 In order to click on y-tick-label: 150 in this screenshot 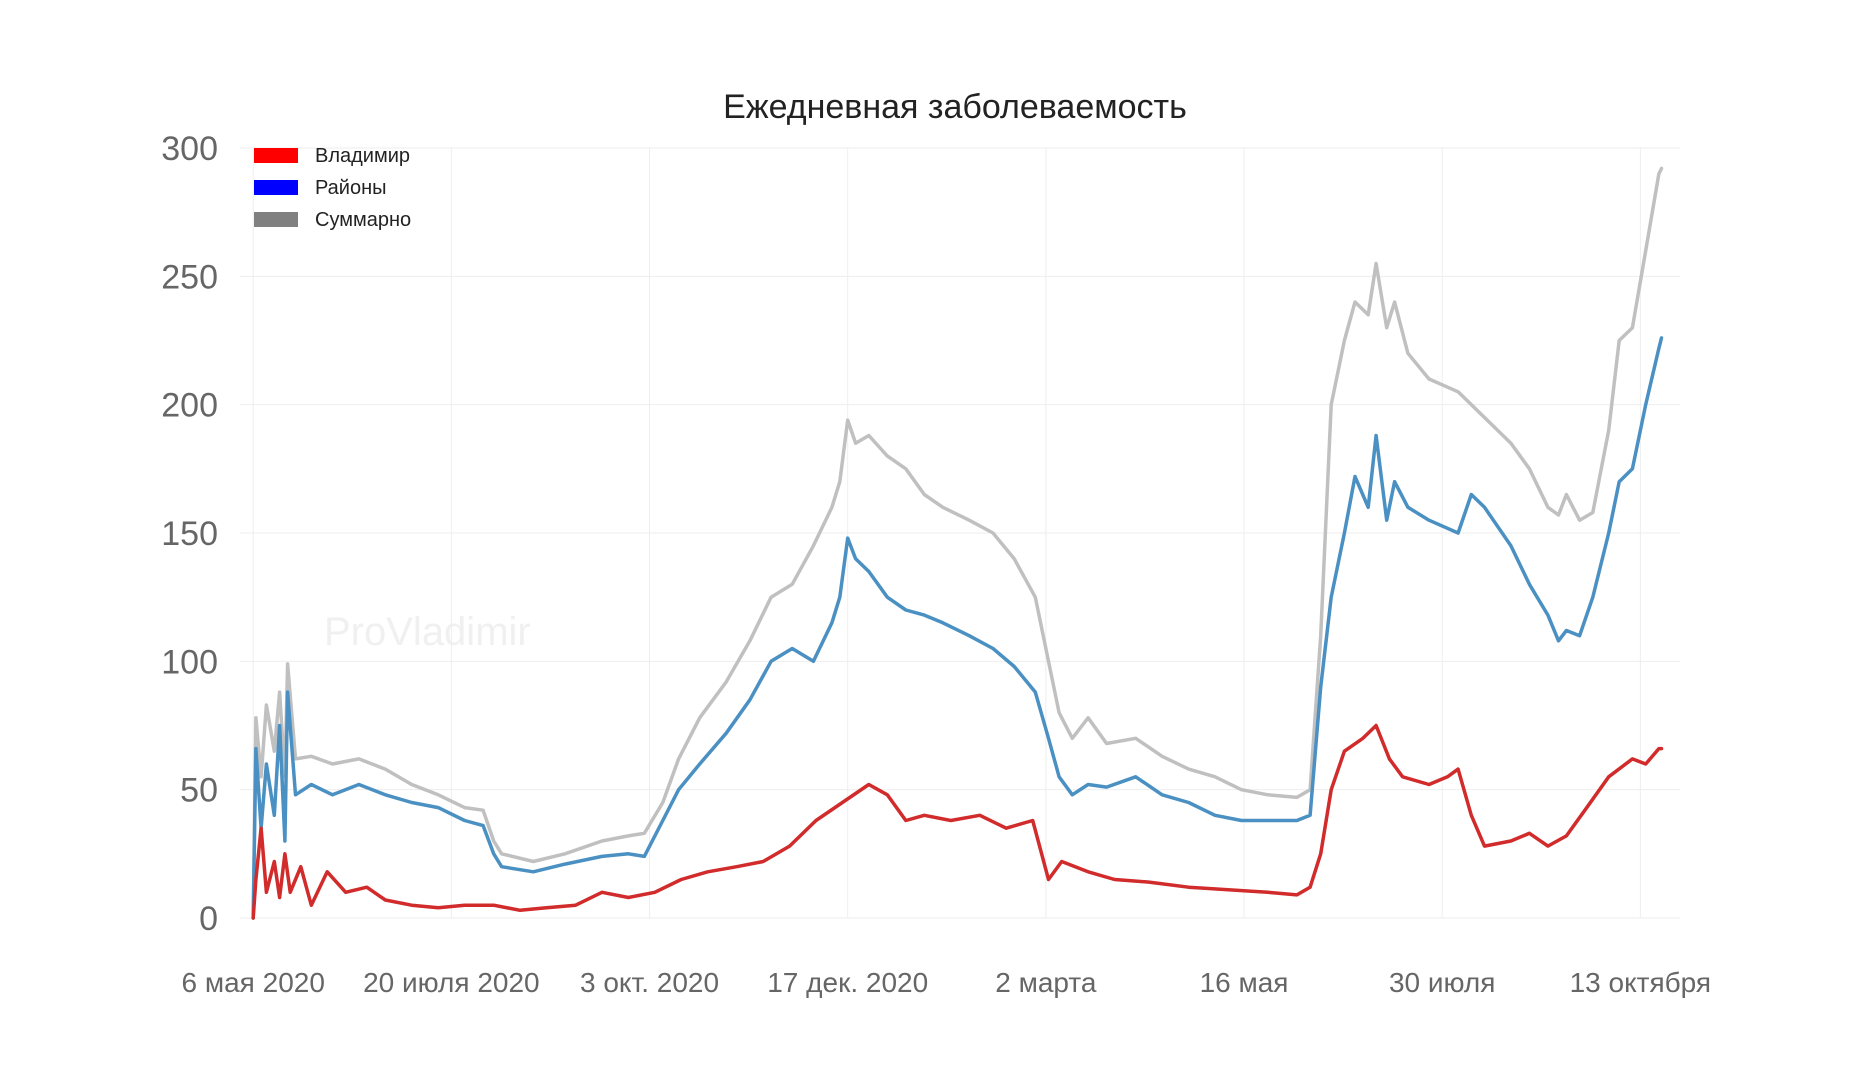, I will do `click(189, 534)`.